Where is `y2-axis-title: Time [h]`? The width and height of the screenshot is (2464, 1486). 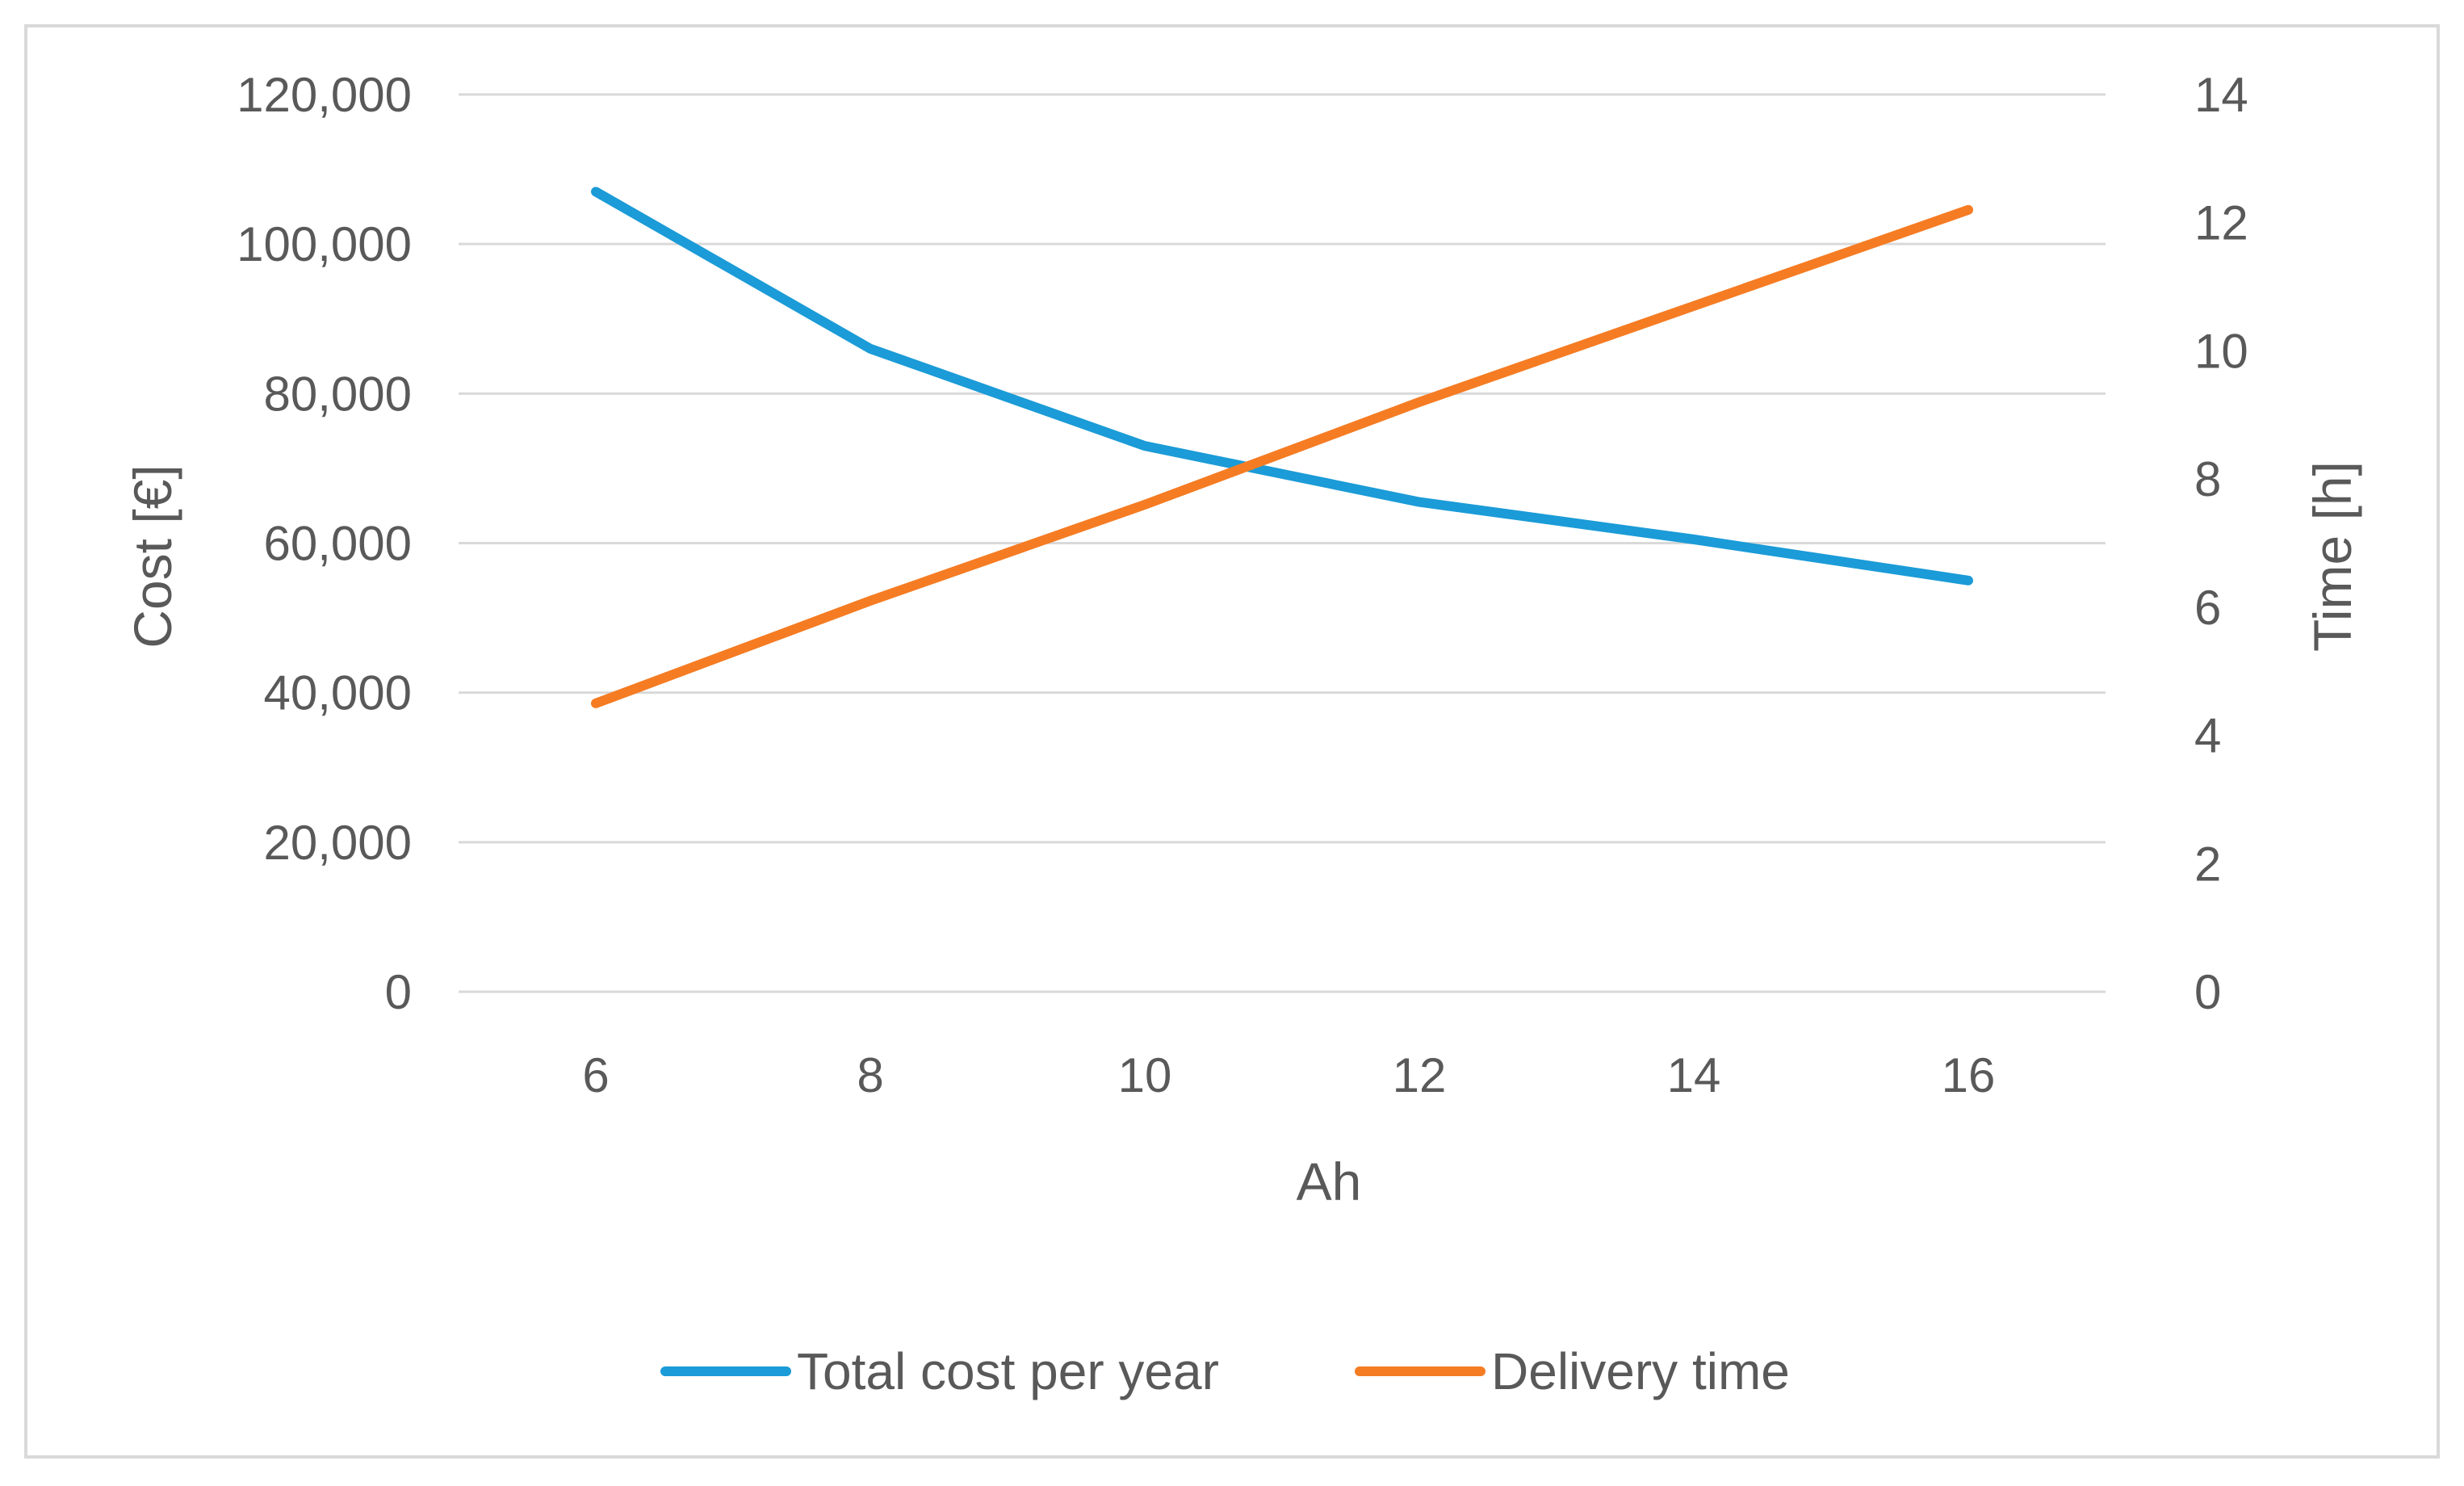
y2-axis-title: Time [h] is located at coordinates (2332, 556).